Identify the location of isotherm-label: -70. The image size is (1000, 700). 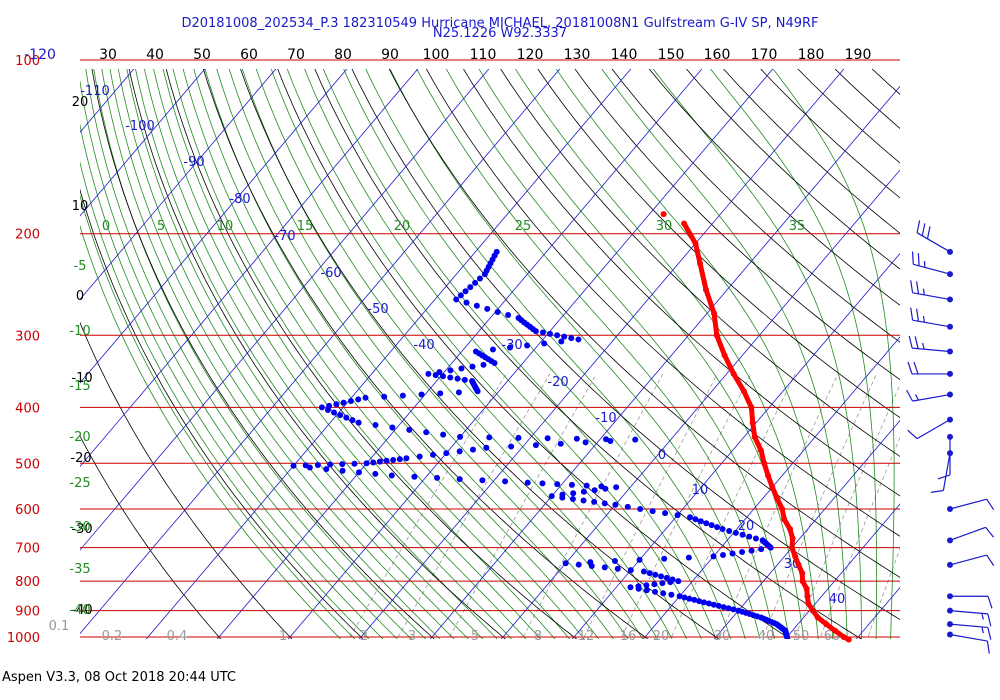
(284, 236).